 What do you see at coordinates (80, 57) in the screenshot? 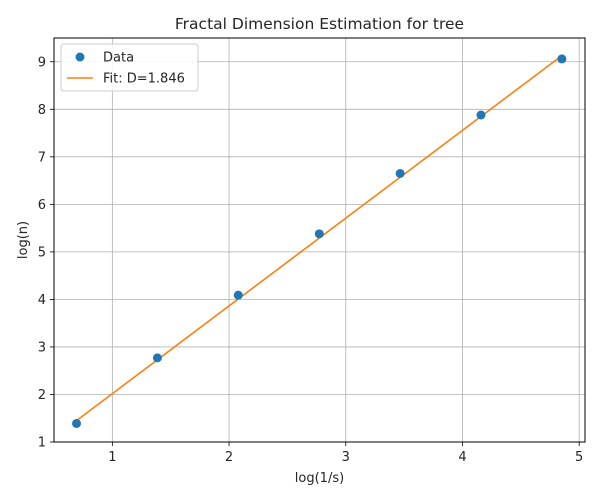
I see `legend-marker-data` at bounding box center [80, 57].